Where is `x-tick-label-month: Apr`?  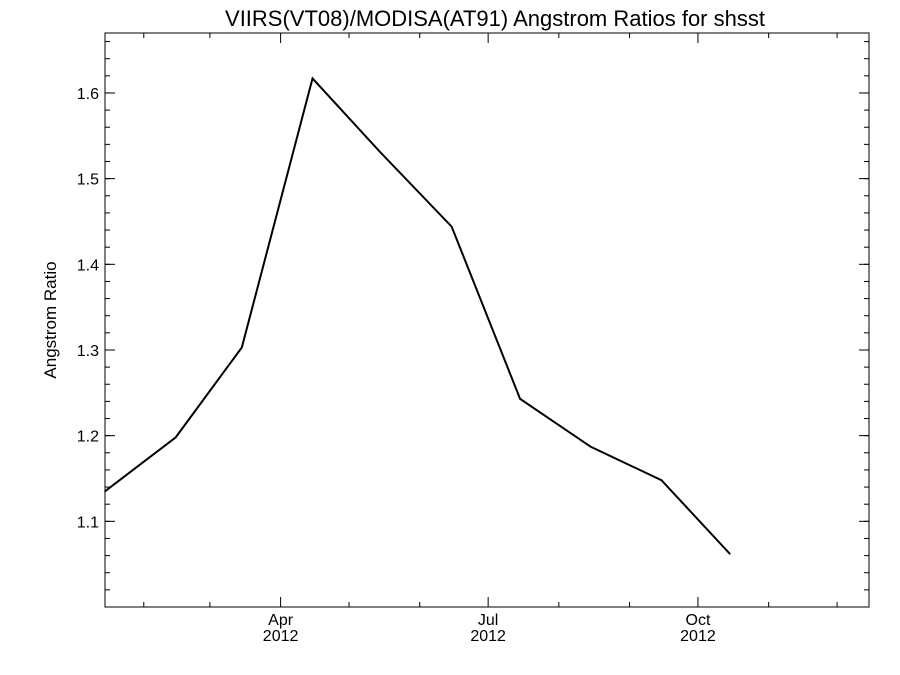 x-tick-label-month: Apr is located at coordinates (281, 620).